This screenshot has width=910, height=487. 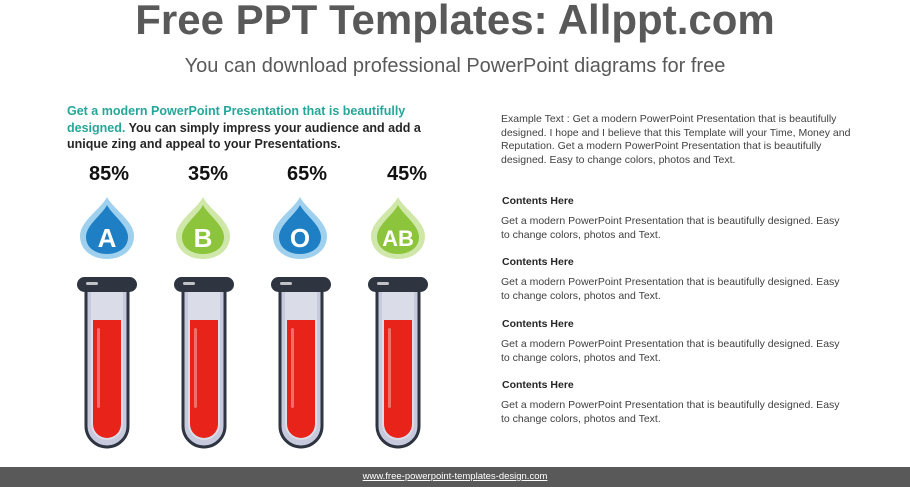 What do you see at coordinates (301, 363) in the screenshot?
I see `test-tube-o` at bounding box center [301, 363].